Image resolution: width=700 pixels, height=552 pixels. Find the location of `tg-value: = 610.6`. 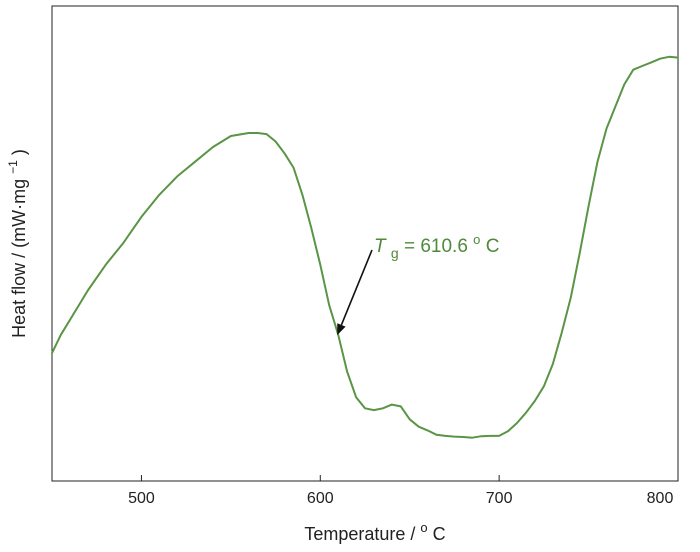

tg-value: = 610.6 is located at coordinates (438, 246).